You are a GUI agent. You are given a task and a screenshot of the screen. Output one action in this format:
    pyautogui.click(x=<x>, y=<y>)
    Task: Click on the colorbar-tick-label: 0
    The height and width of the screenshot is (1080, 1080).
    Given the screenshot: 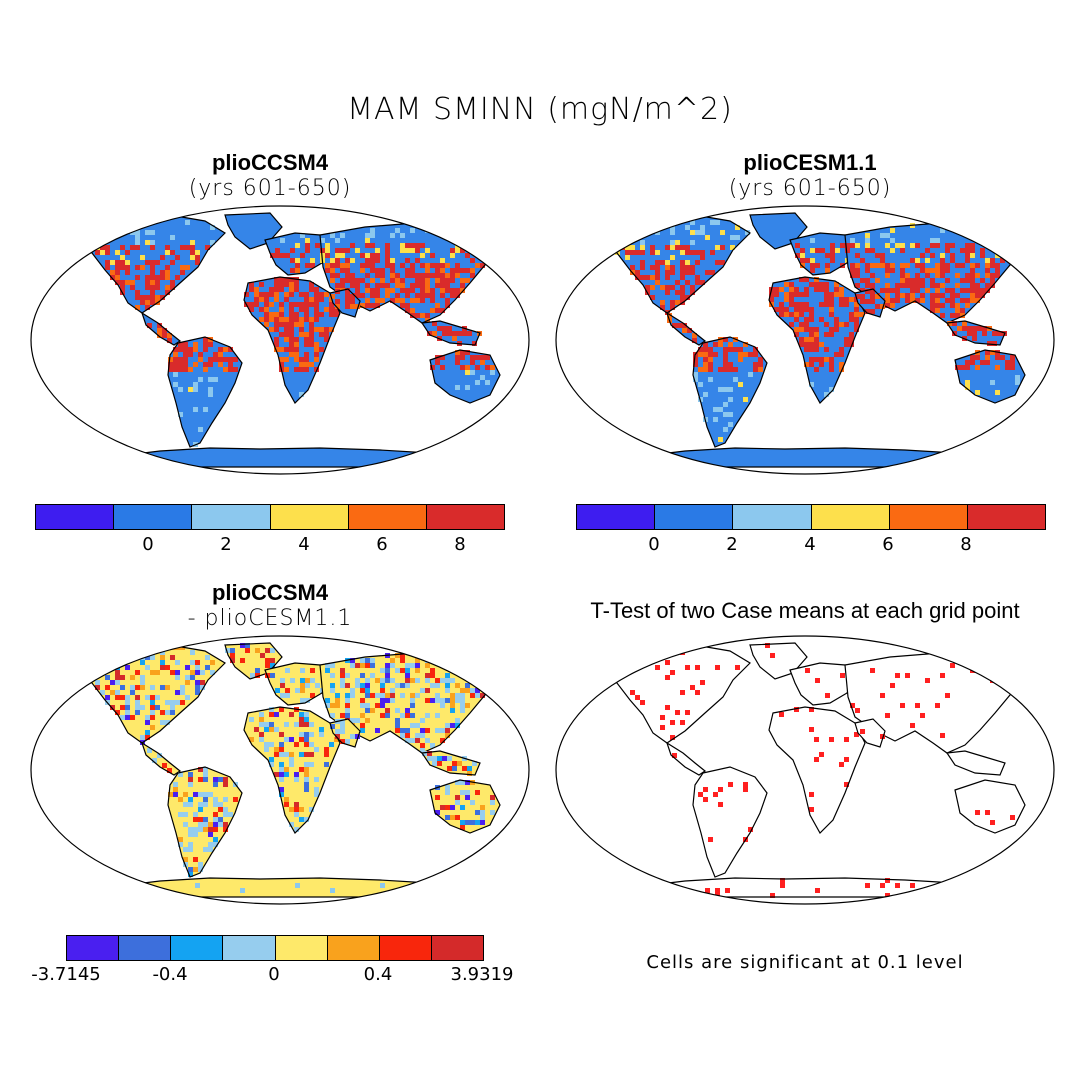 What is the action you would take?
    pyautogui.click(x=148, y=544)
    